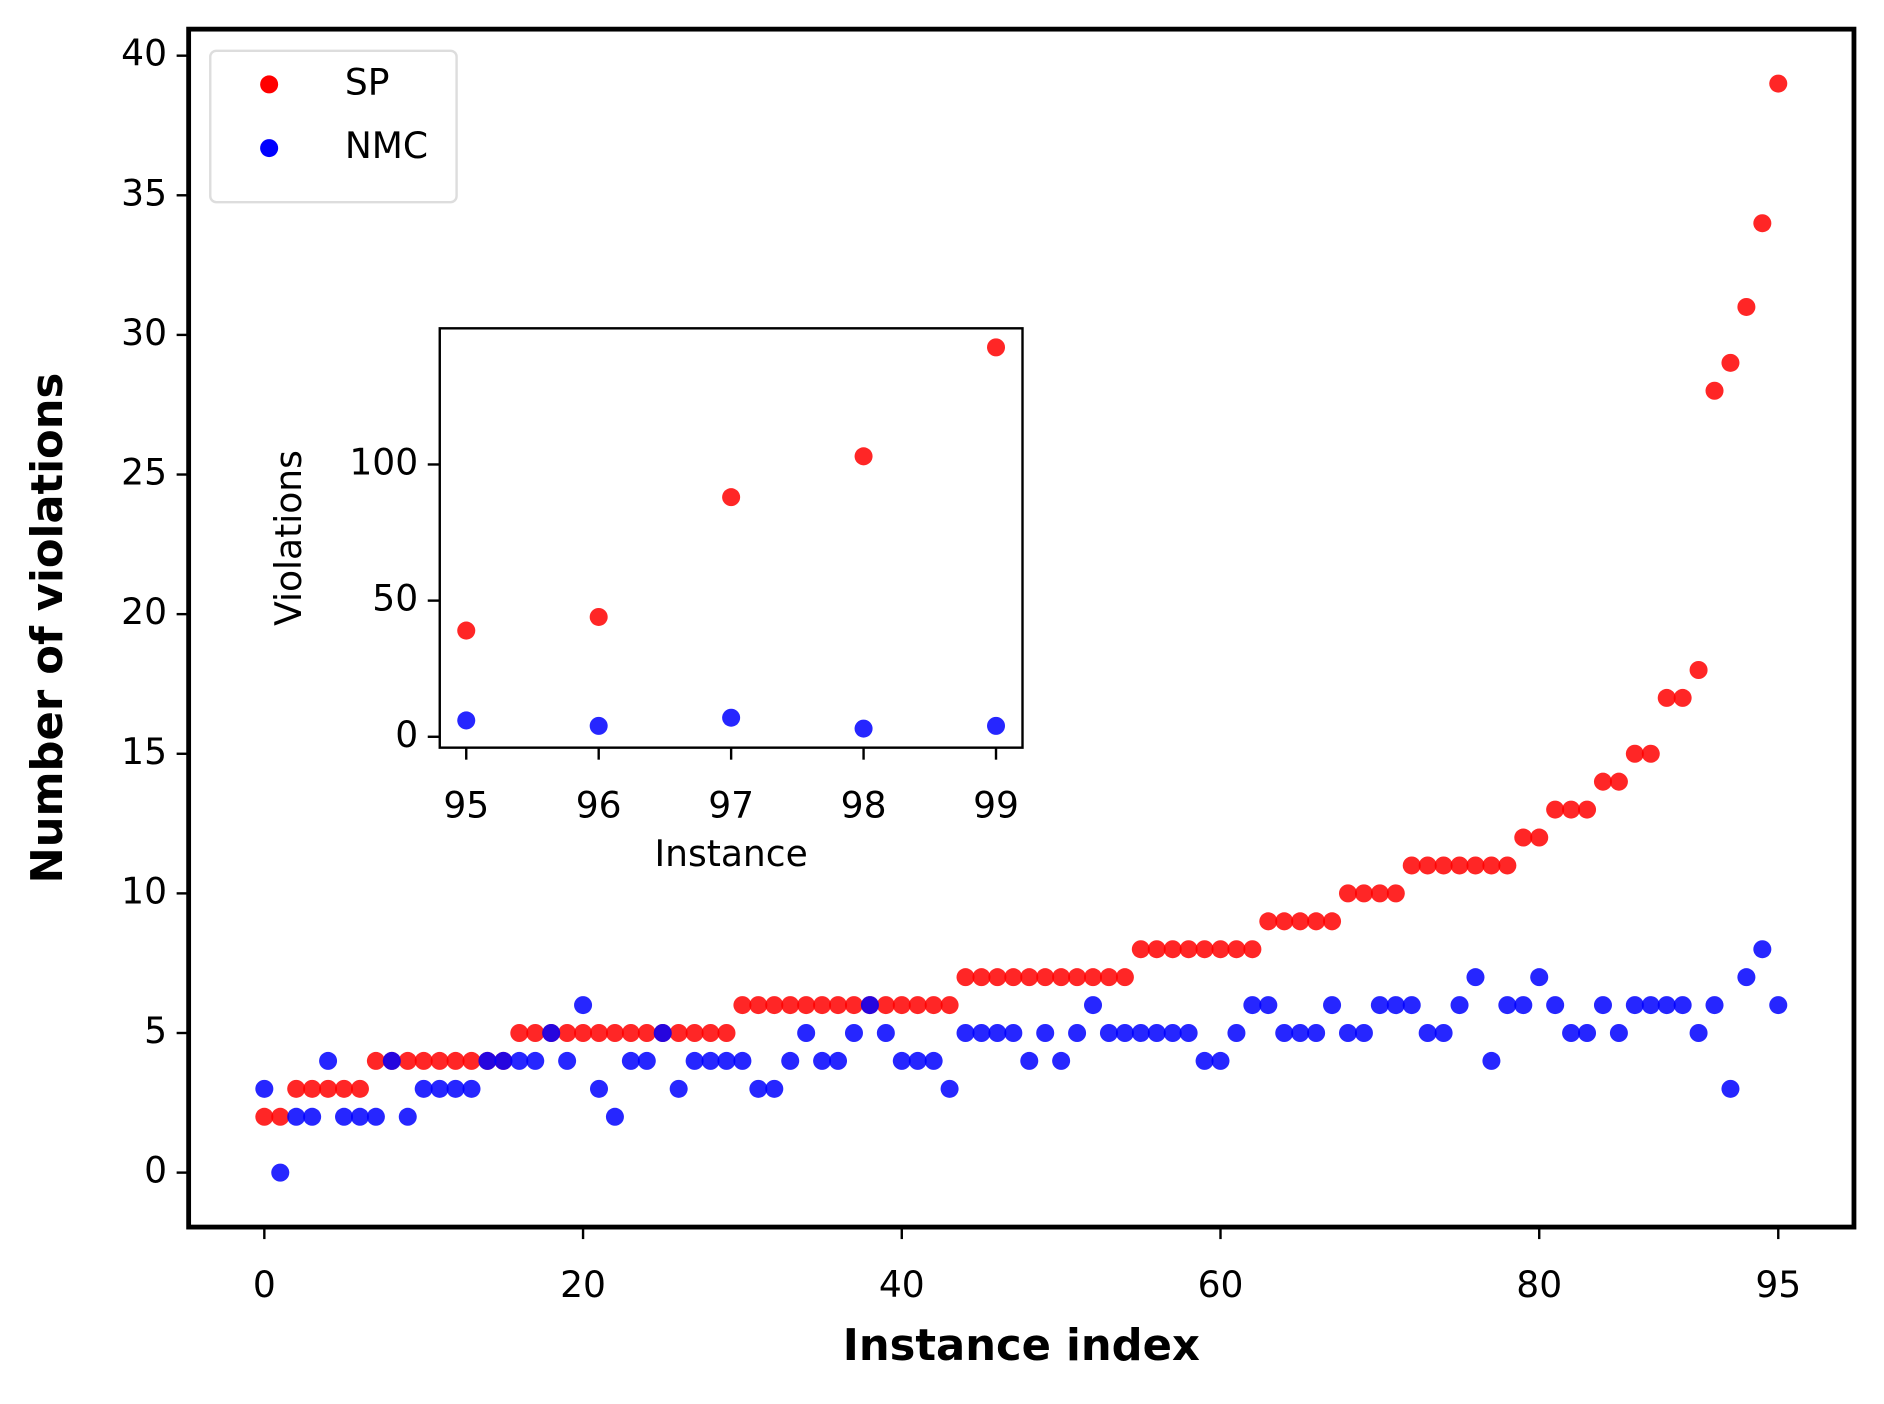  What do you see at coordinates (144, 54) in the screenshot?
I see `y-tick-label: 40` at bounding box center [144, 54].